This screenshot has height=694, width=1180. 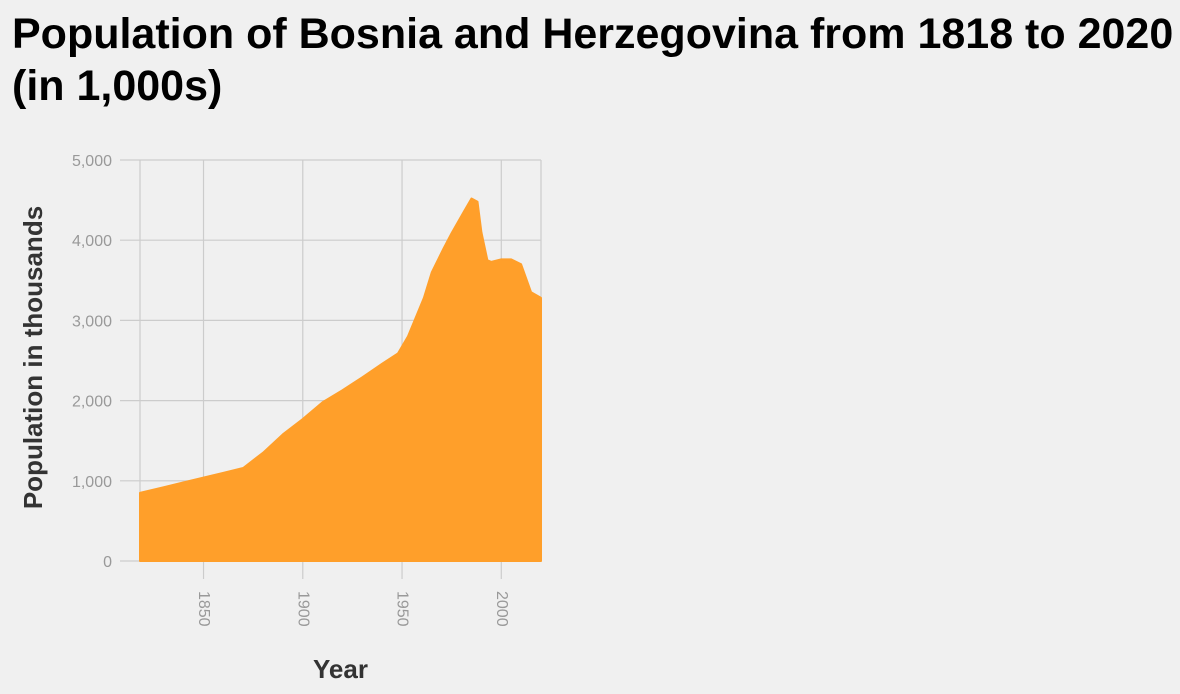 I want to click on y-tick-label-2: 2,000, so click(x=92, y=402).